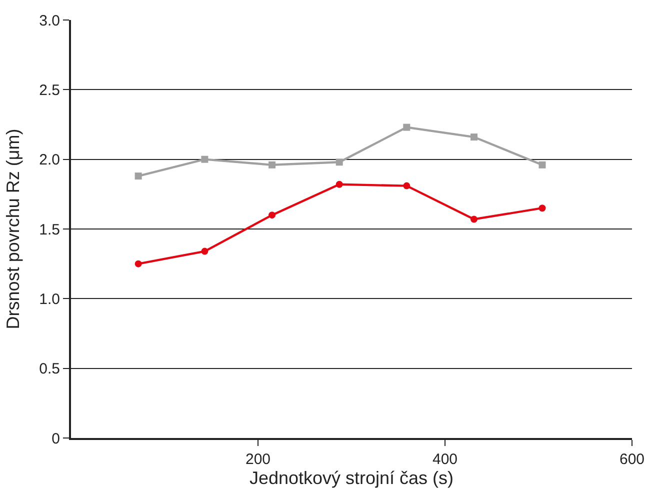 The image size is (657, 495). I want to click on x-tick-label: 400, so click(445, 459).